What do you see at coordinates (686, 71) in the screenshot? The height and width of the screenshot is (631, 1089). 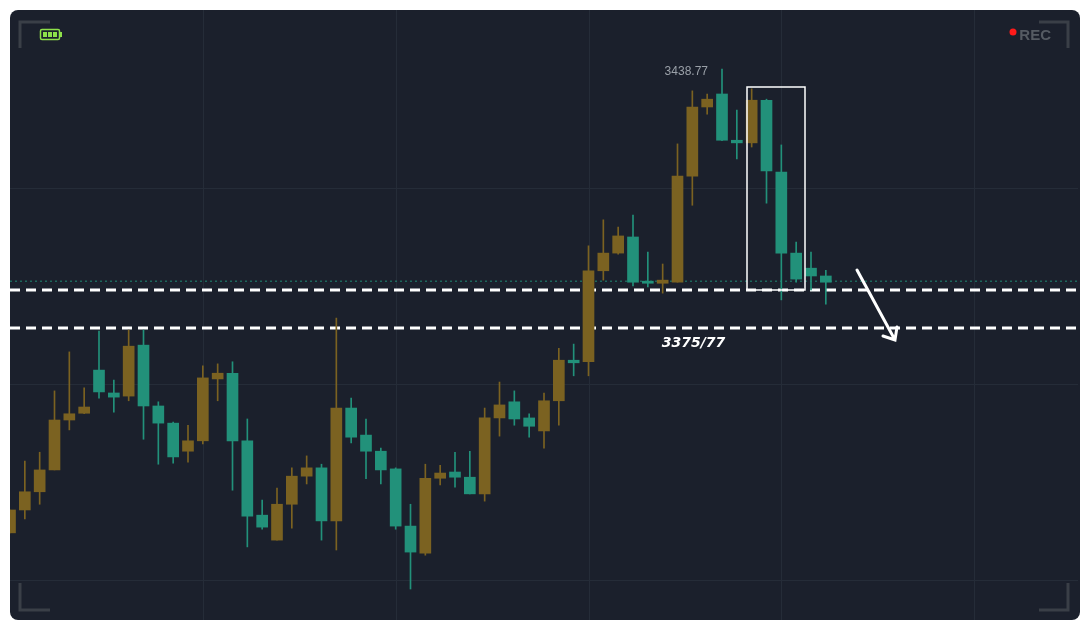 I see `annotation: 3438.77` at bounding box center [686, 71].